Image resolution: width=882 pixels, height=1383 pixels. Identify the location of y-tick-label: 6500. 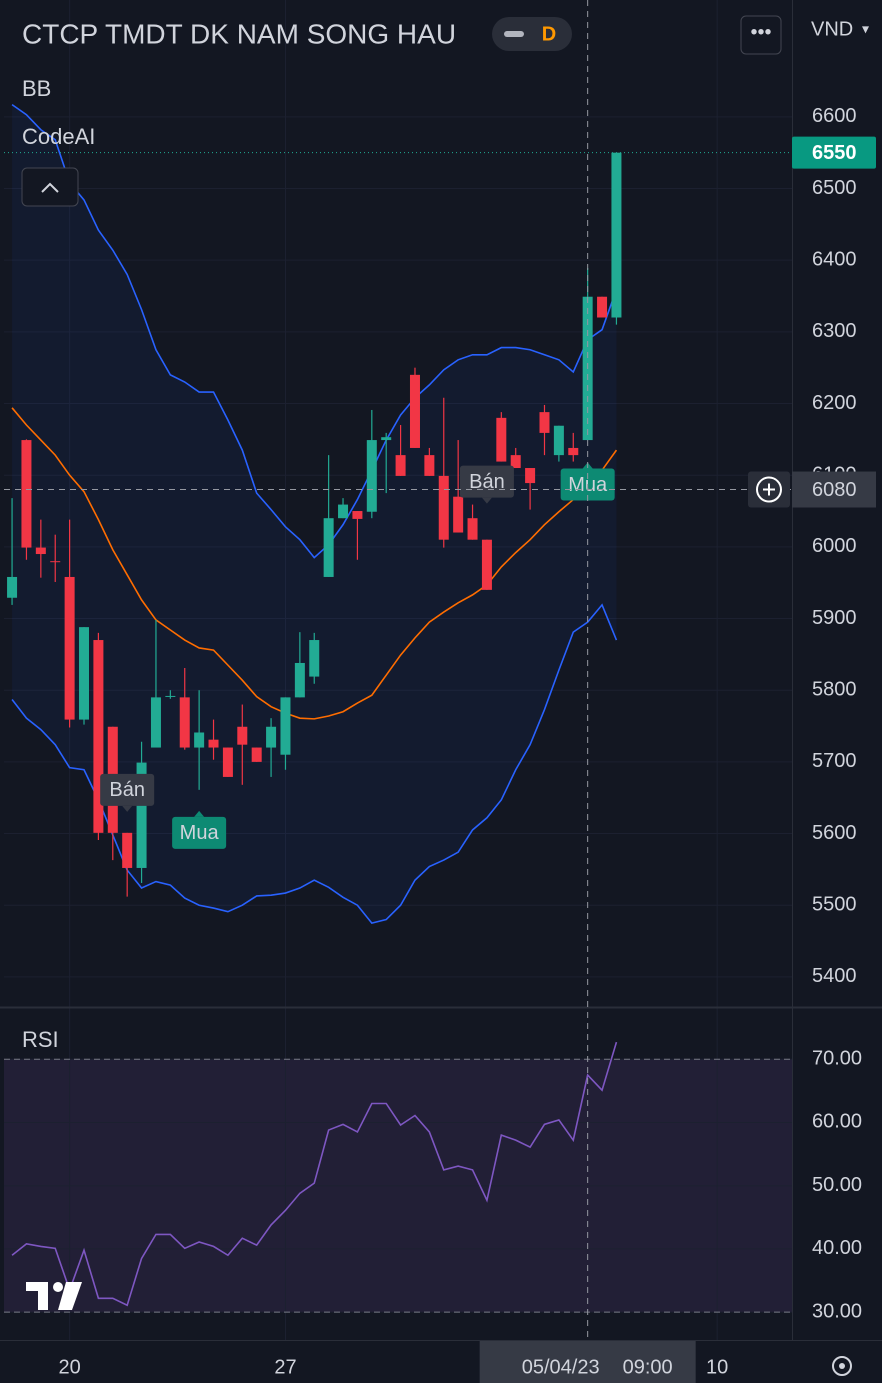
(834, 188).